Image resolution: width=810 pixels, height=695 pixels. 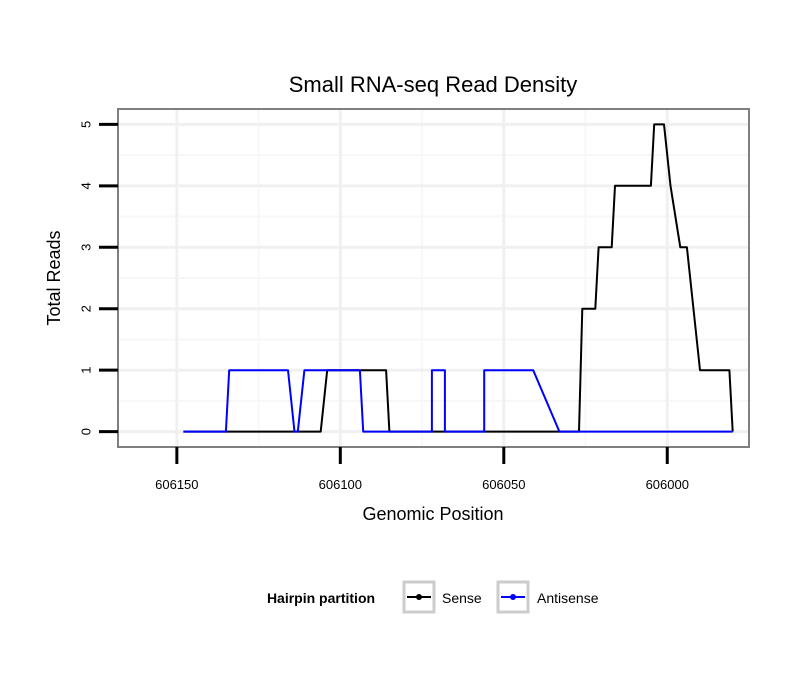 What do you see at coordinates (85, 308) in the screenshot?
I see `y-tick-label: 2` at bounding box center [85, 308].